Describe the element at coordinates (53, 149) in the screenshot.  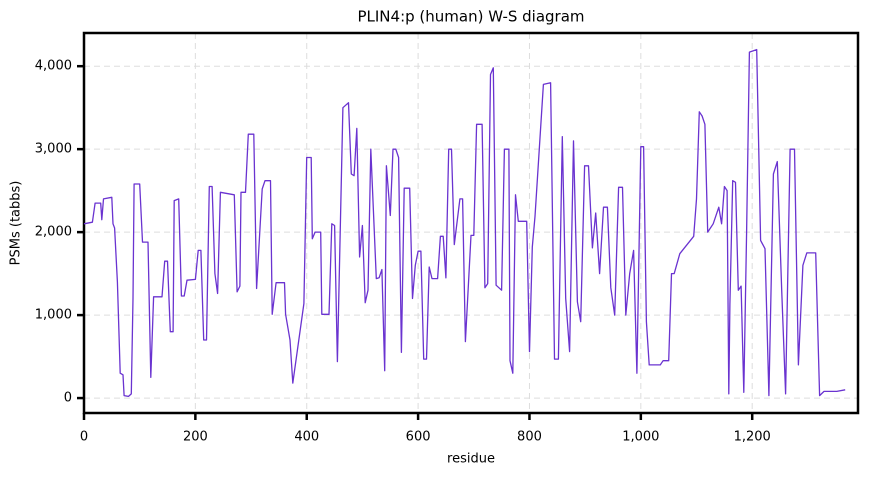
I see `y-tick-label: 3,000` at that location.